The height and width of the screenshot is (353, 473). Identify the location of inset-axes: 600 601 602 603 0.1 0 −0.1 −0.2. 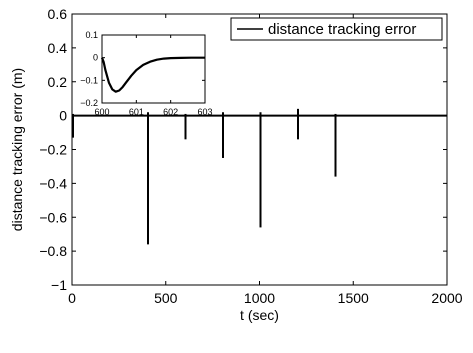
(146, 73).